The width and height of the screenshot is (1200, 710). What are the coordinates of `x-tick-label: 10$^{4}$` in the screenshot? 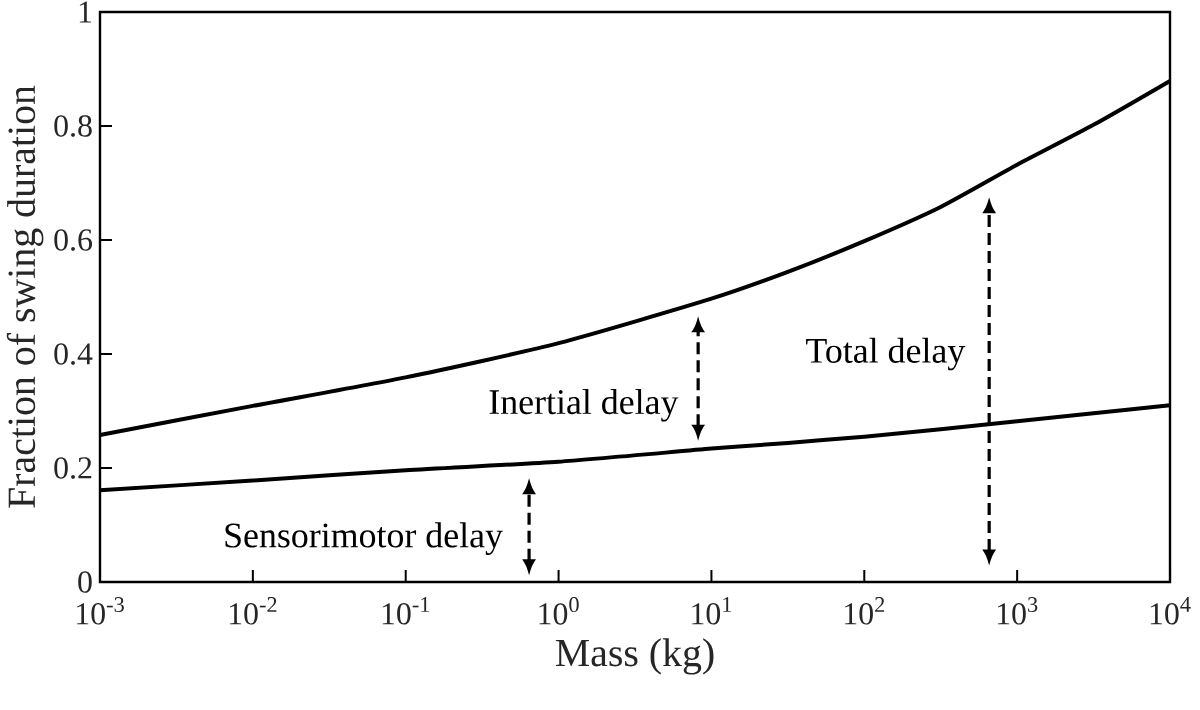 It's located at (1170, 611).